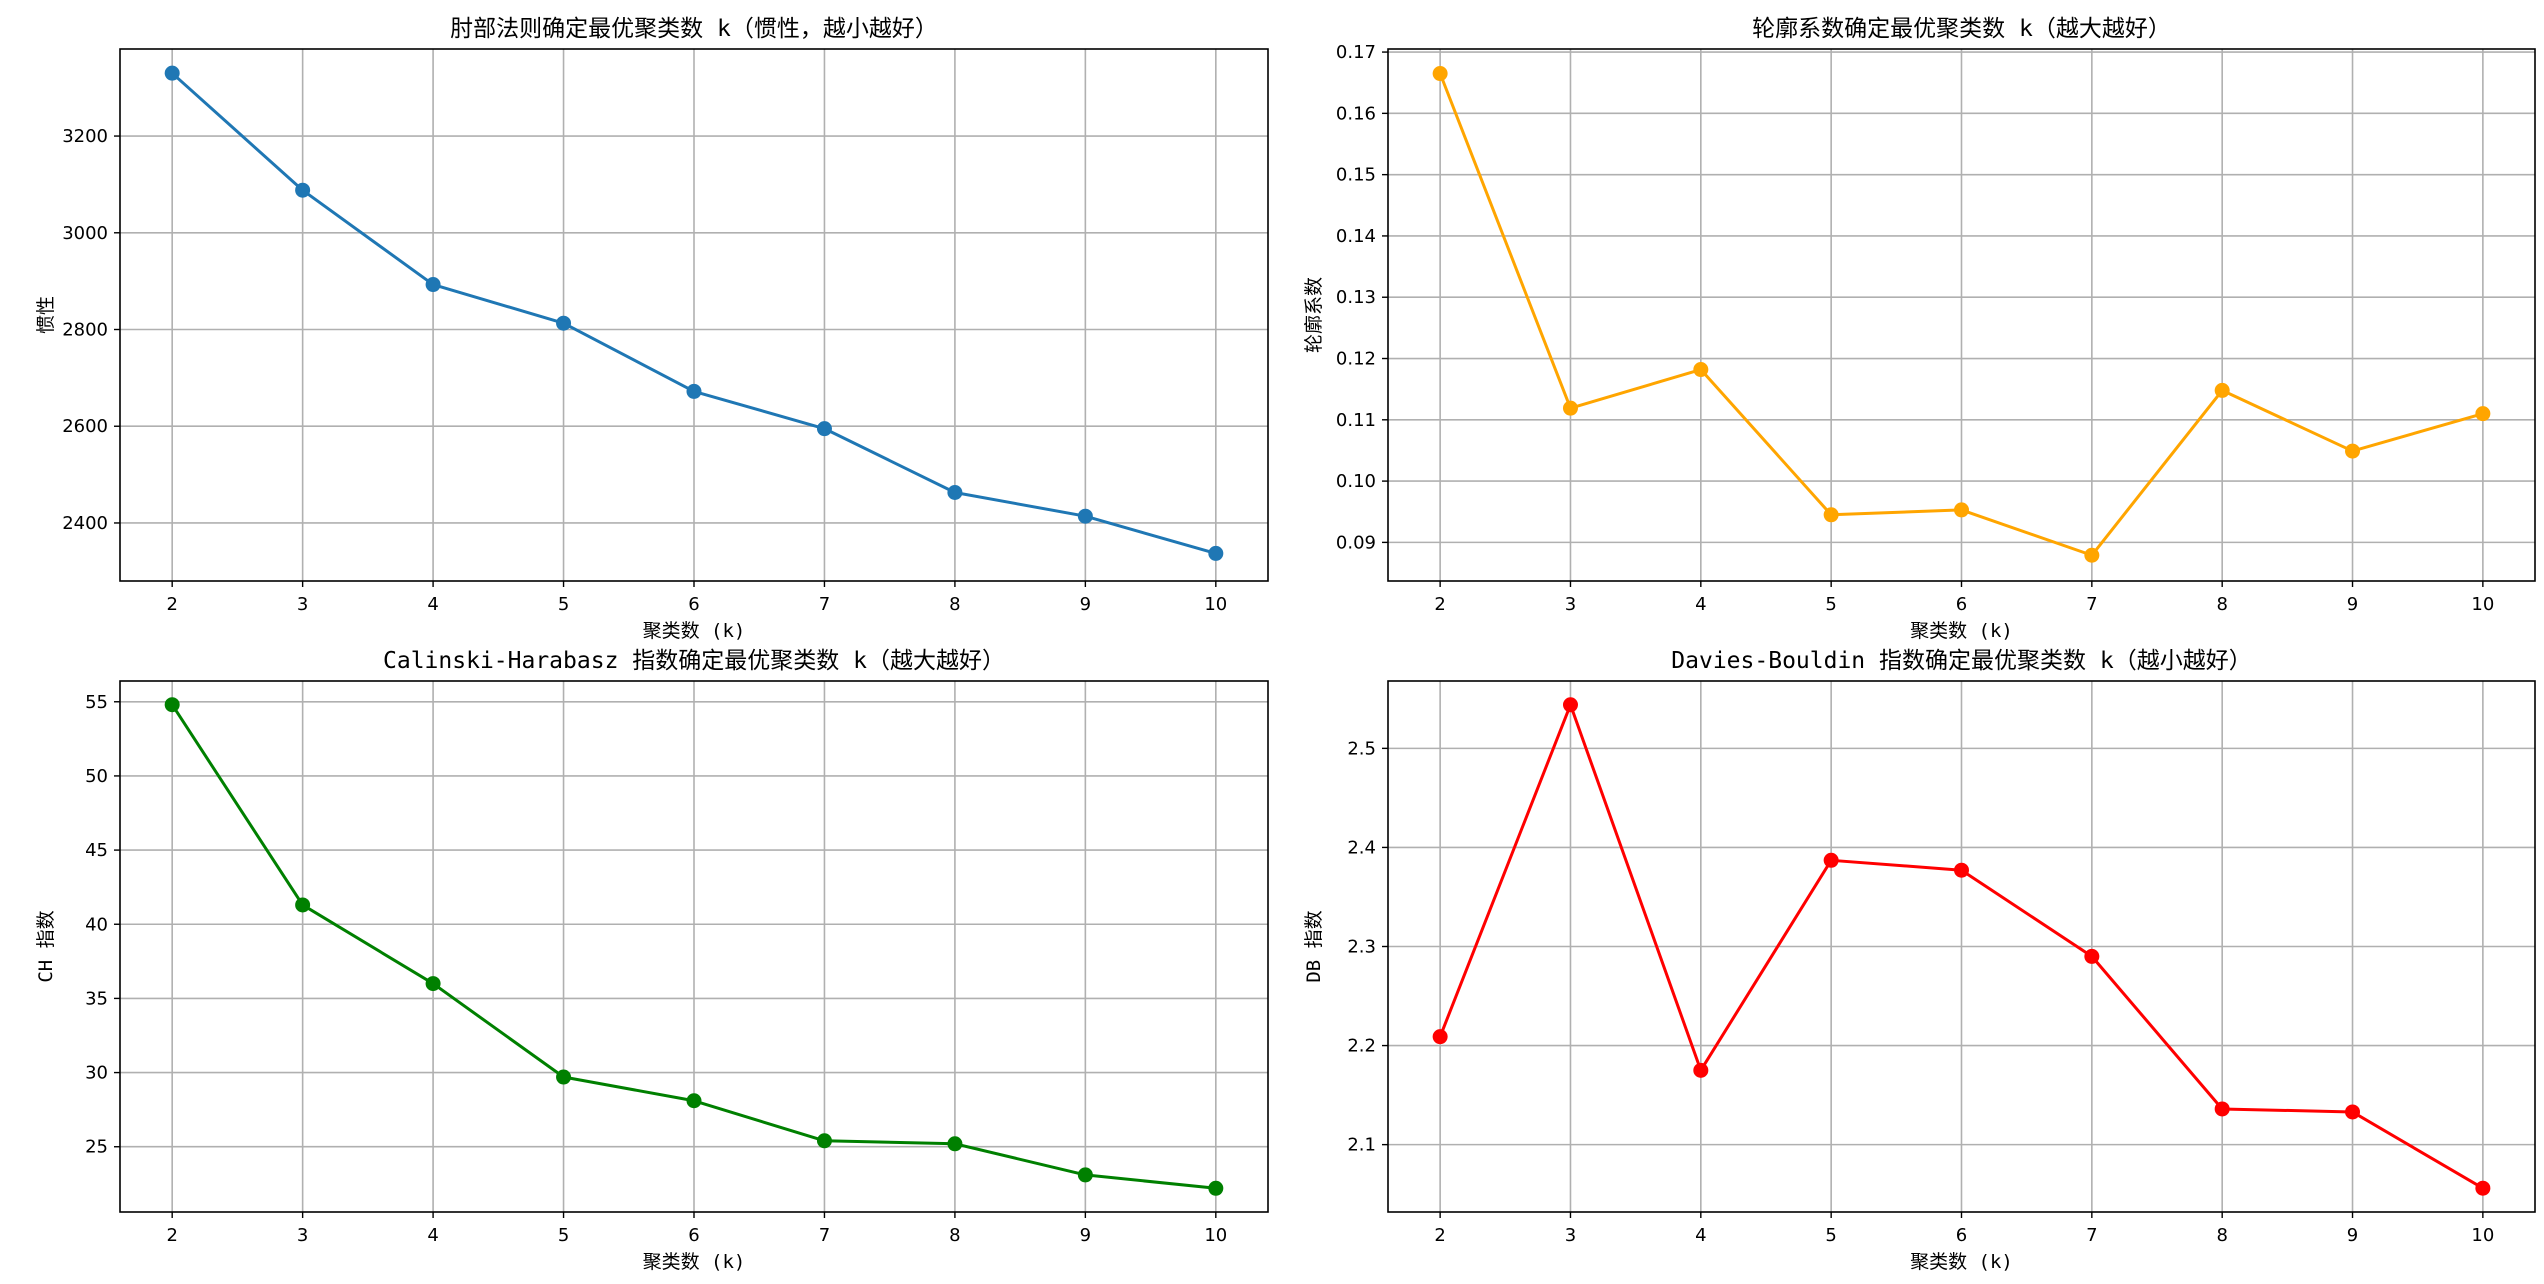 This screenshot has width=2544, height=1284. Describe the element at coordinates (694, 29) in the screenshot. I see `chart-title: 肘部法则确定最优聚类数 k（惯性，越小越好）` at that location.